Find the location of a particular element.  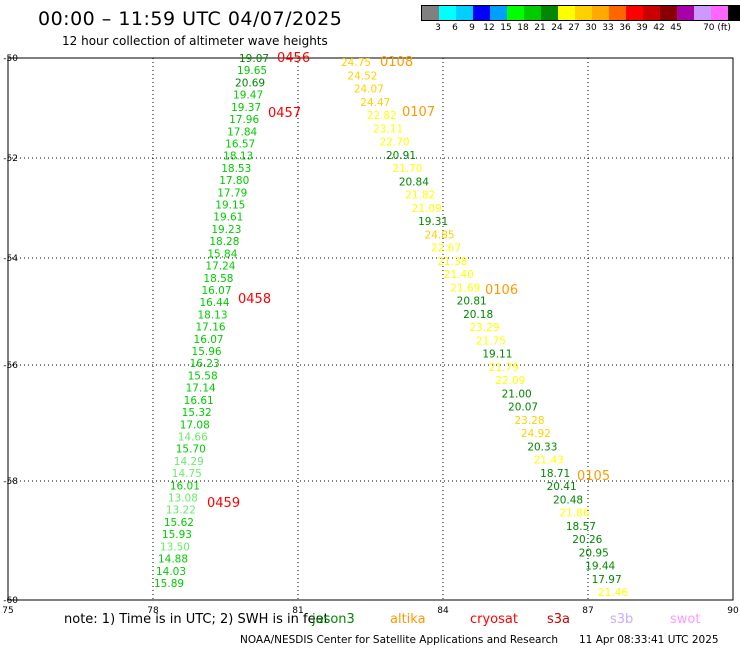

jason3-swh-value: 18.13 is located at coordinates (238, 157).